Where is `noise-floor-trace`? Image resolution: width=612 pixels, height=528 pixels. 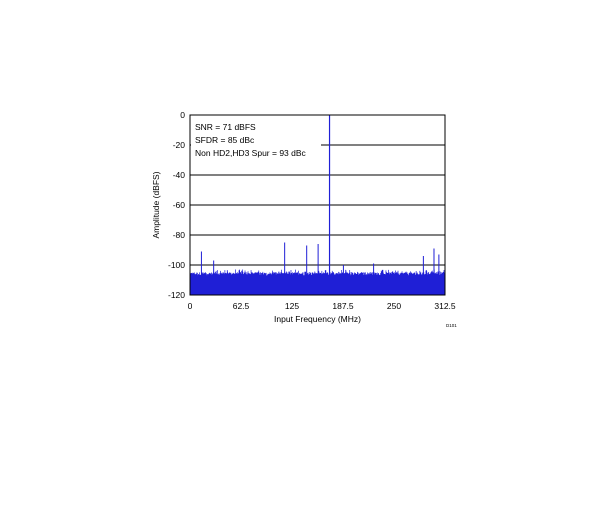
noise-floor-trace is located at coordinates (317, 282).